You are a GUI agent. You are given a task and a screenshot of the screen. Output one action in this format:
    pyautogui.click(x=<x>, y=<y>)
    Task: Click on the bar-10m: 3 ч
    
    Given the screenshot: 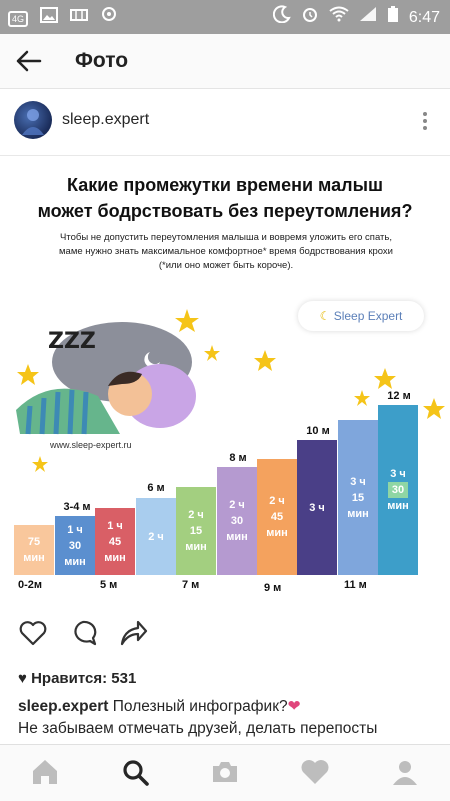 What is the action you would take?
    pyautogui.click(x=317, y=507)
    